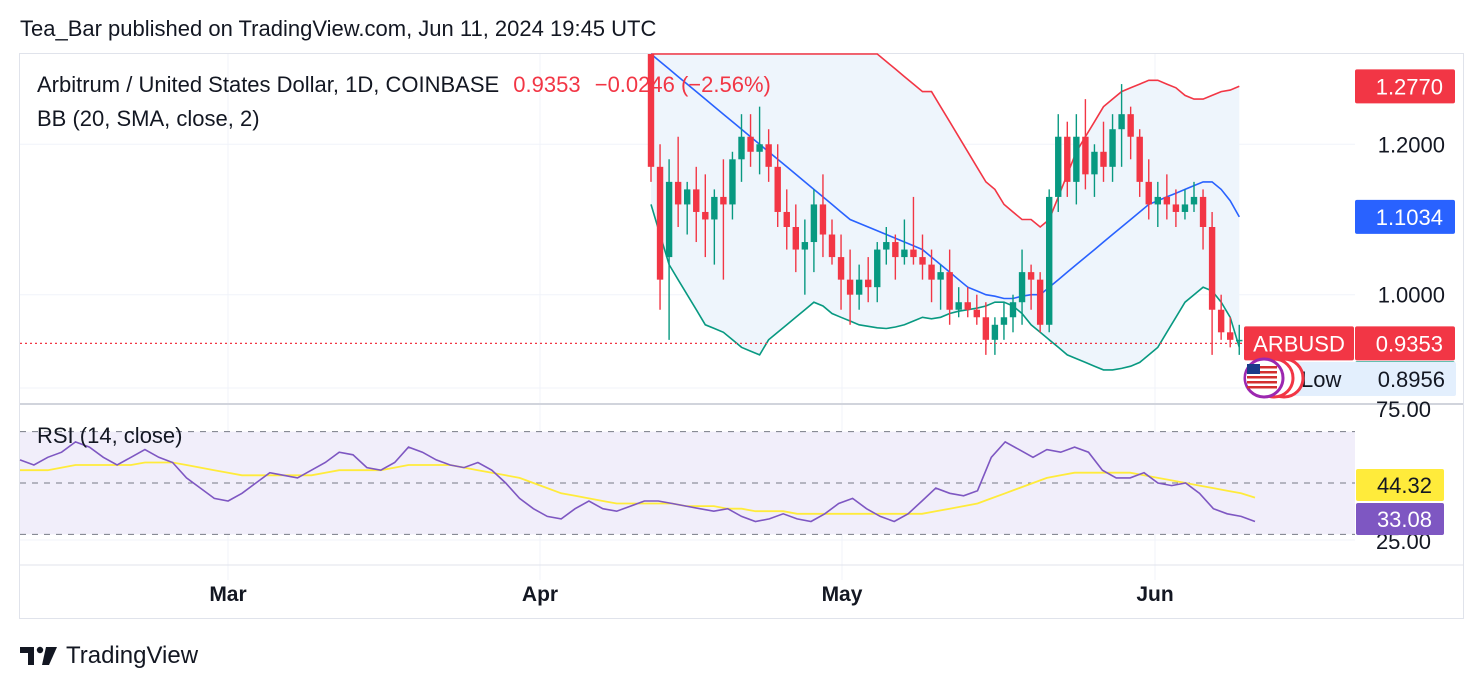 The width and height of the screenshot is (1484, 690). What do you see at coordinates (1411, 379) in the screenshot?
I see `low-price-label: 0.8956` at bounding box center [1411, 379].